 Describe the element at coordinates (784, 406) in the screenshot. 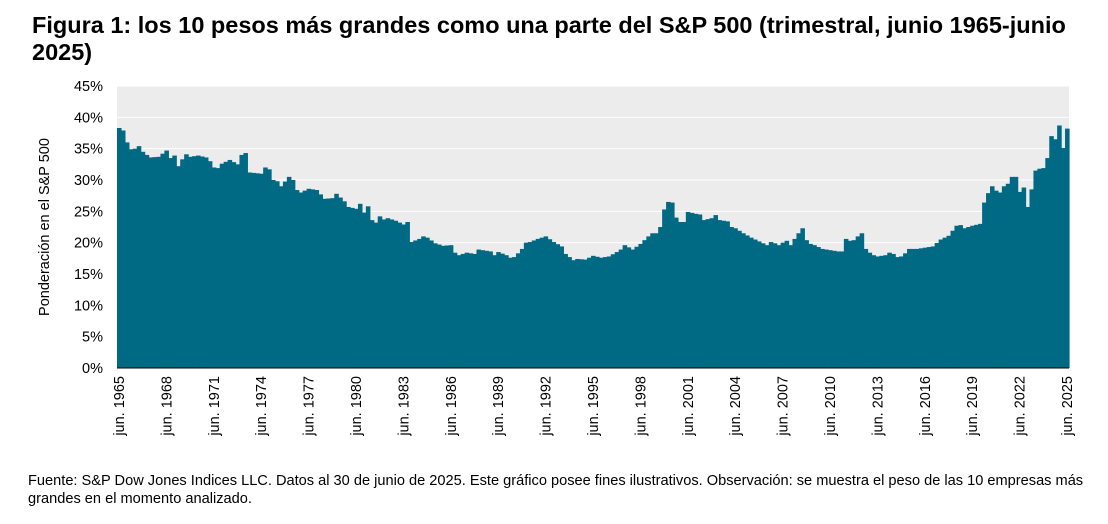

I see `x-tick-label: jun. 2007` at that location.